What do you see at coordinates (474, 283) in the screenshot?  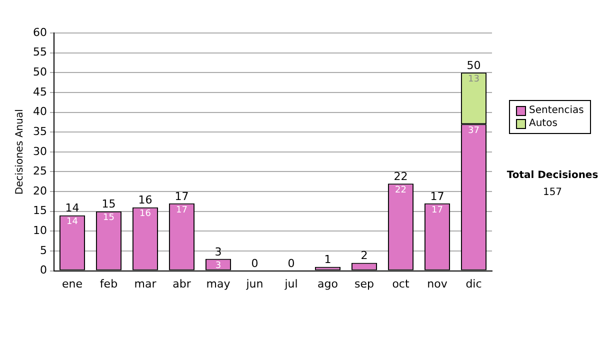 I see `x-tick-label: dic` at bounding box center [474, 283].